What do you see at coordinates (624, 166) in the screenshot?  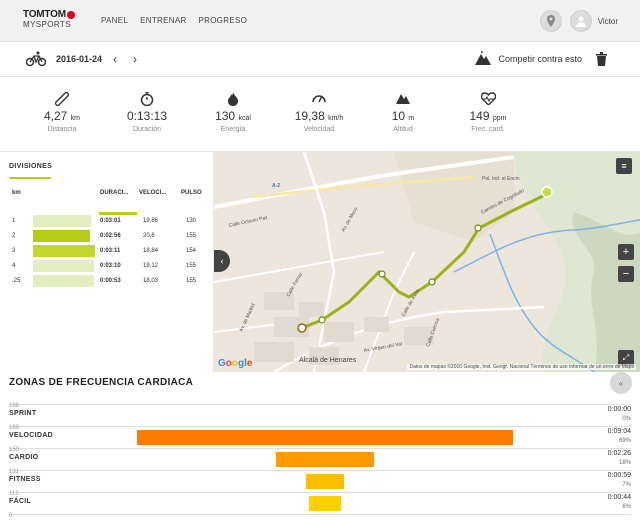 I see `map-menu-button: ≡` at bounding box center [624, 166].